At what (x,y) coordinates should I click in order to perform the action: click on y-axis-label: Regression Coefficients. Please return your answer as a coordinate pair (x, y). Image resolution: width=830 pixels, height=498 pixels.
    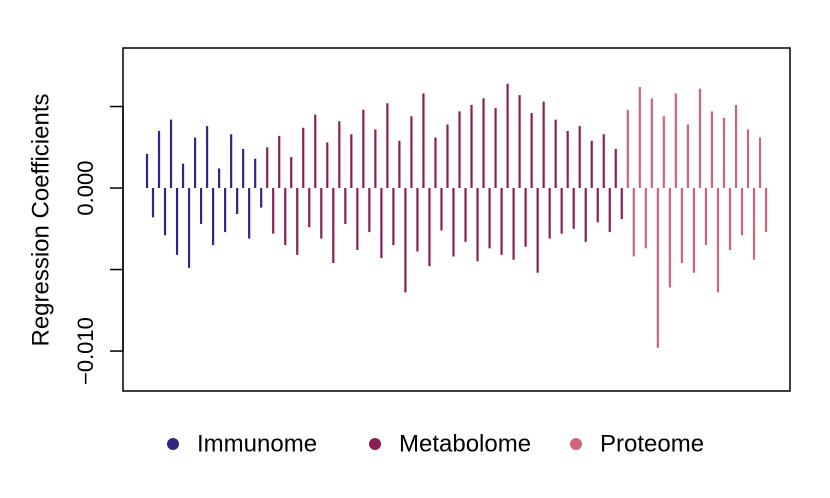
    Looking at the image, I should click on (40, 219).